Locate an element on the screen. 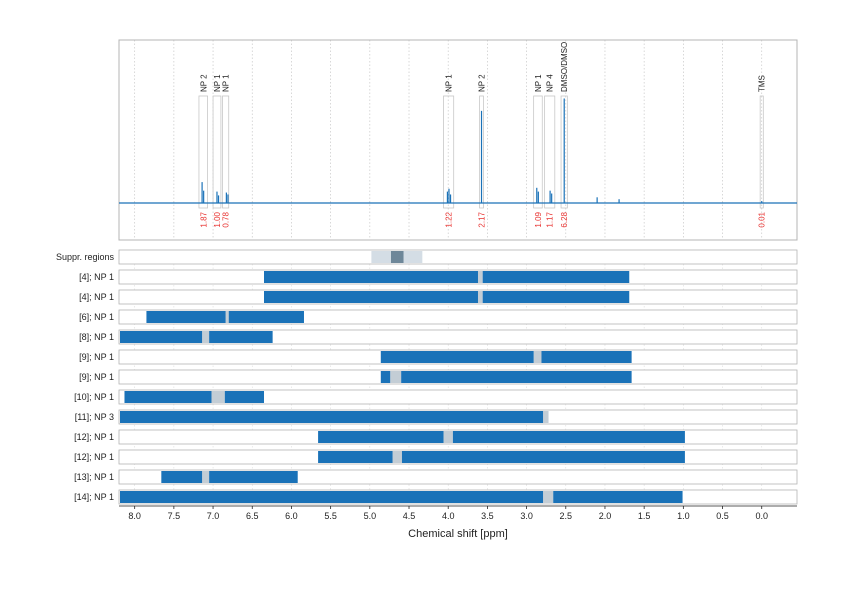  integral-value: 1.22 is located at coordinates (449, 219).